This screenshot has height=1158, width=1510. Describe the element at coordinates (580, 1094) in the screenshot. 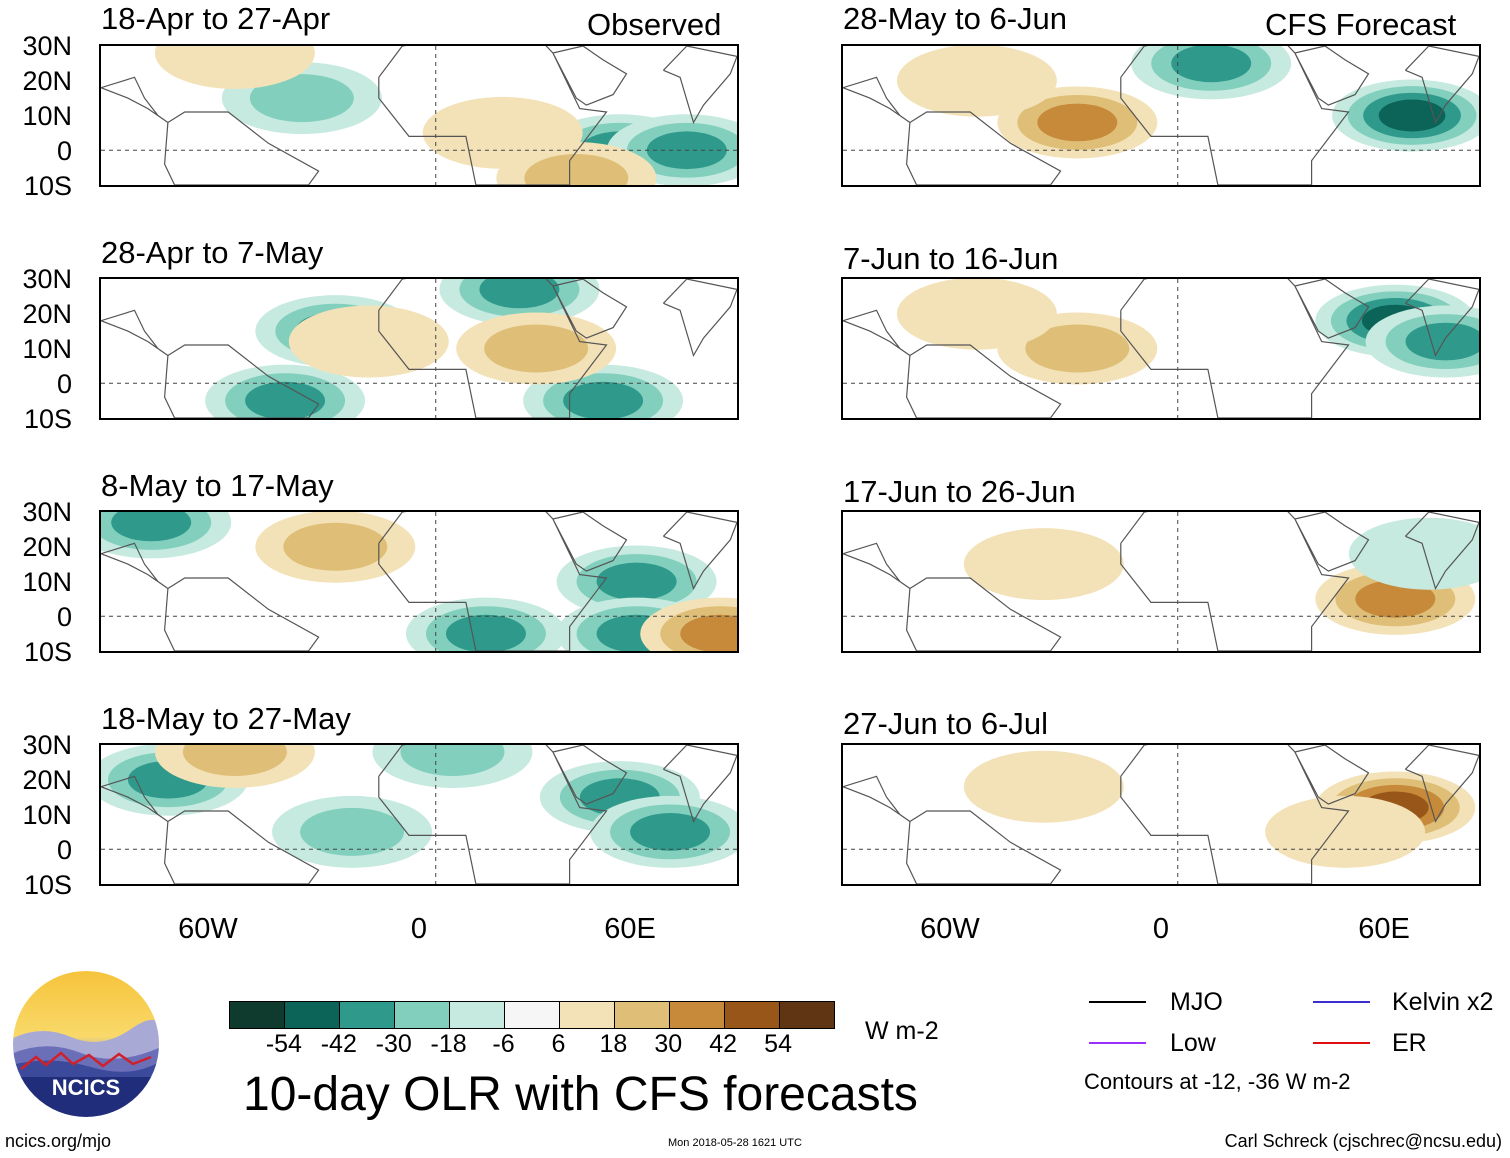

I see `main-title: 10-day OLR with CFS forecasts` at that location.